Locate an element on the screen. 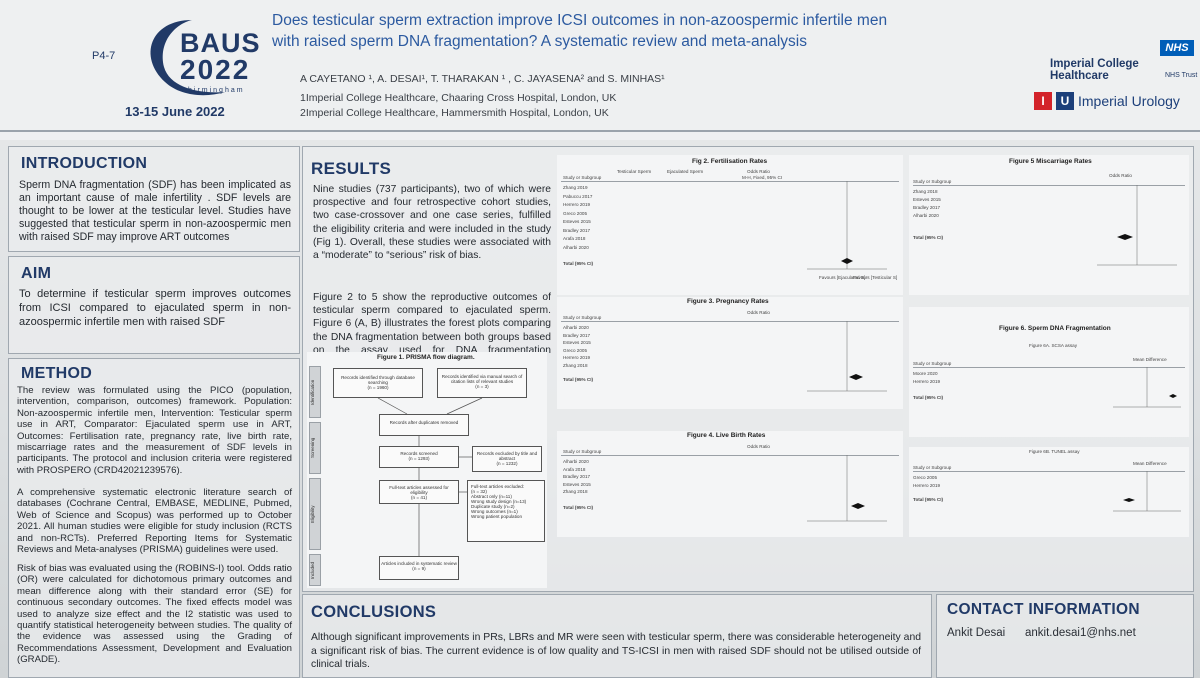 The image size is (1200, 678). prisma-screened-label: Records screened is located at coordinates (419, 453).